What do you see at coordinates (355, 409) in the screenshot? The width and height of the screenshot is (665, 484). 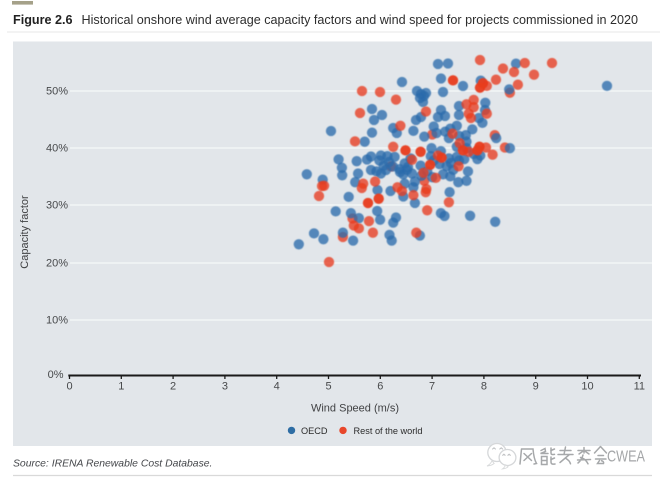 I see `svg-text: Wind Speed (m/s)` at bounding box center [355, 409].